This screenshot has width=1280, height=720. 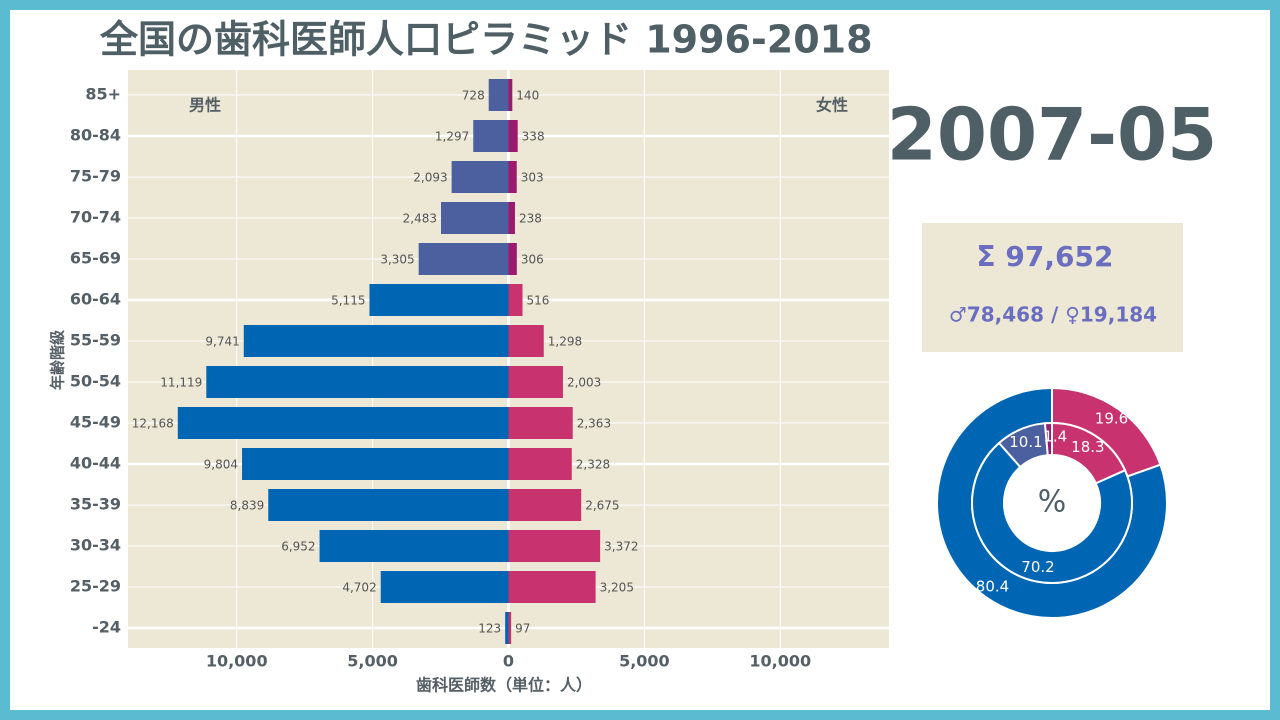 I want to click on y-tick-label: 60-64, so click(x=95, y=299).